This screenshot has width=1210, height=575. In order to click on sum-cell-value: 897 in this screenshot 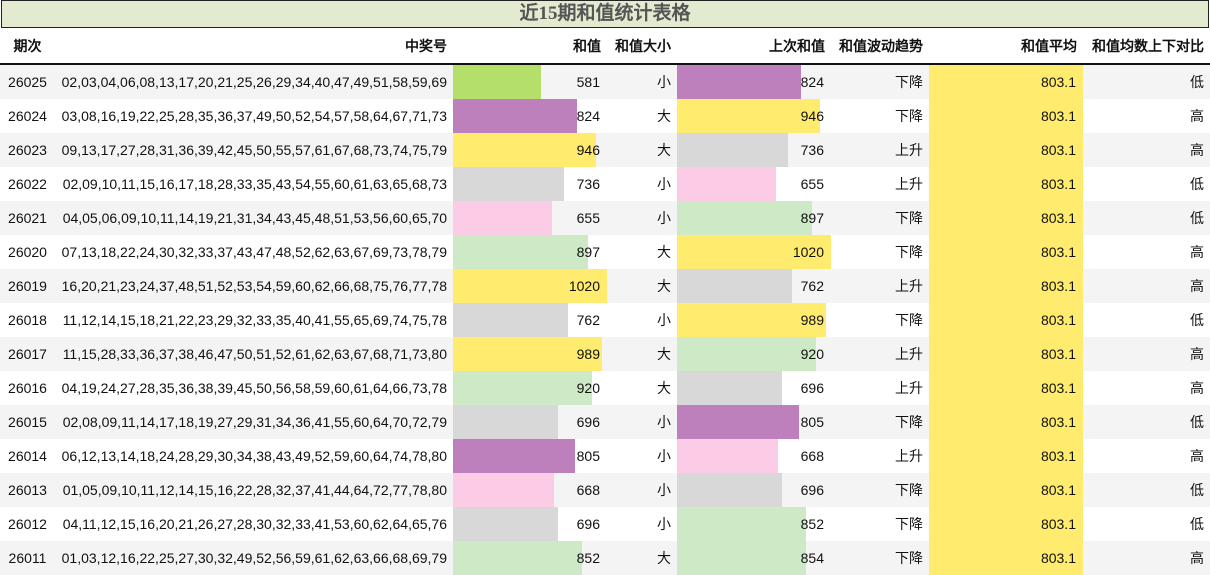, I will do `click(588, 252)`.